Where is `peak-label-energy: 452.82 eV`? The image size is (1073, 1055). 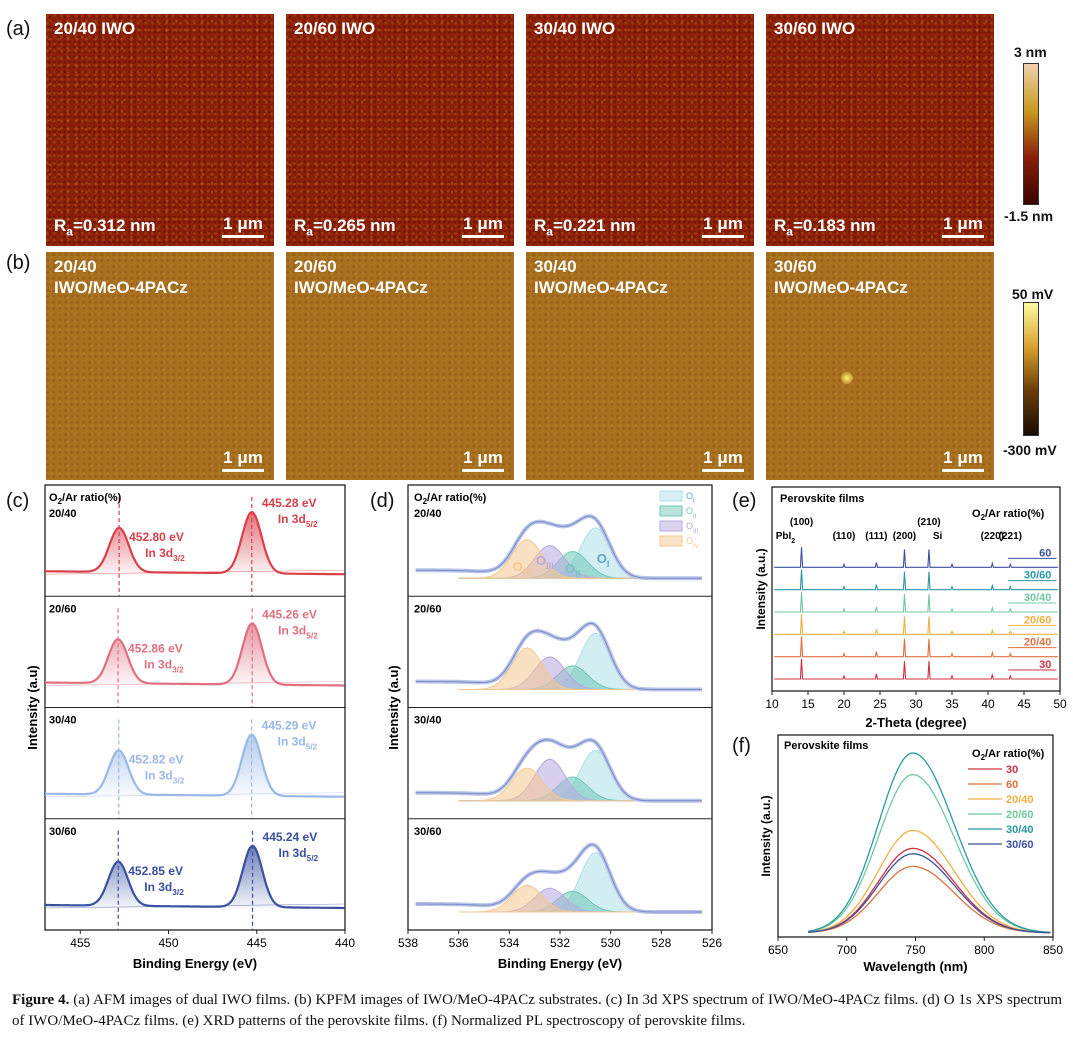 peak-label-energy: 452.82 eV is located at coordinates (156, 760).